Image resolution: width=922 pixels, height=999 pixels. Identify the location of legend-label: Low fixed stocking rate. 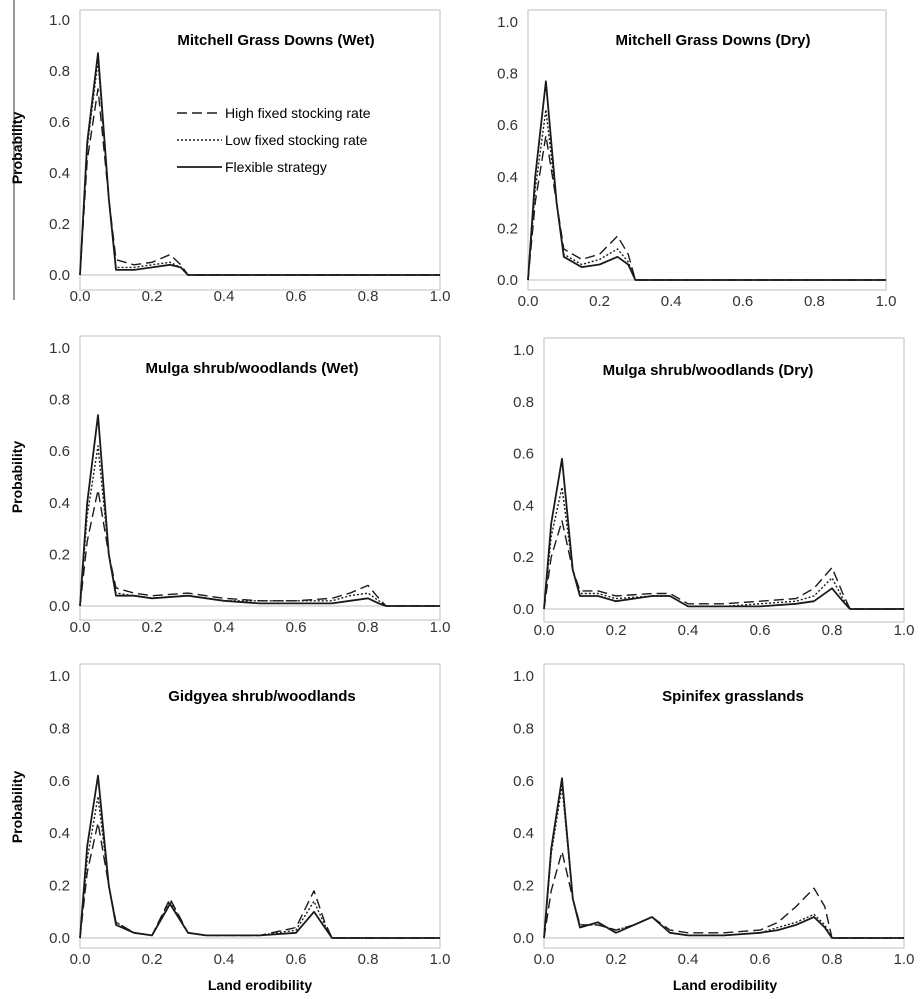
(296, 140).